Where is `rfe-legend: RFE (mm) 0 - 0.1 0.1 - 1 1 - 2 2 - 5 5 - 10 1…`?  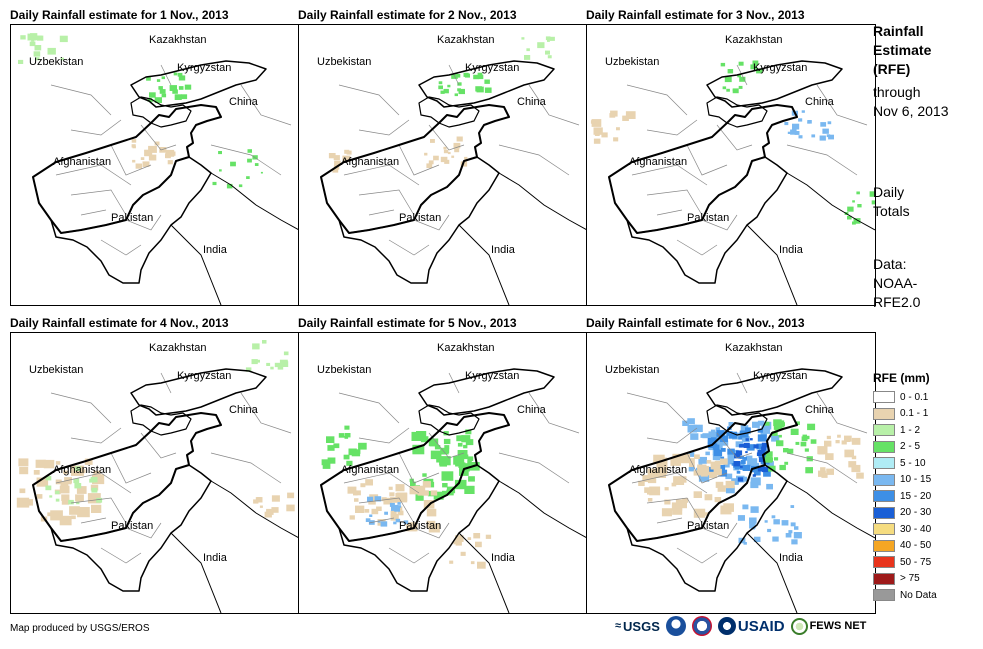
rfe-legend: RFE (mm) 0 - 0.1 0.1 - 1 1 - 2 2 - 5 5 - 10 1… is located at coordinates (905, 487).